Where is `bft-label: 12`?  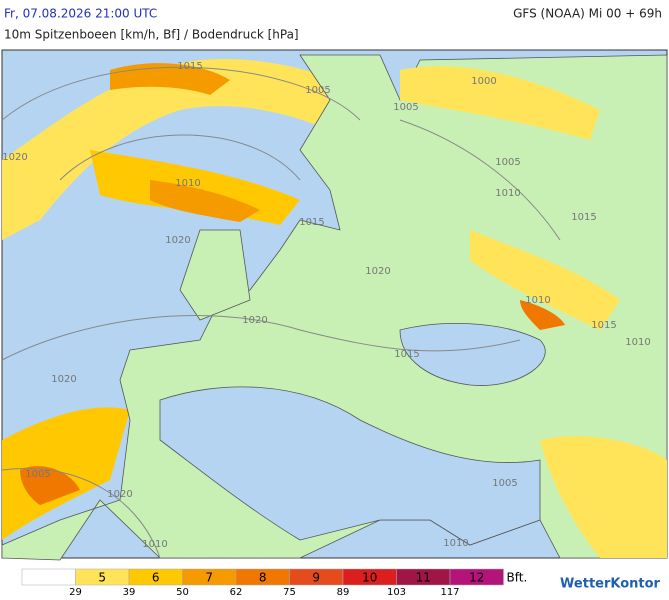 bft-label: 12 is located at coordinates (476, 578).